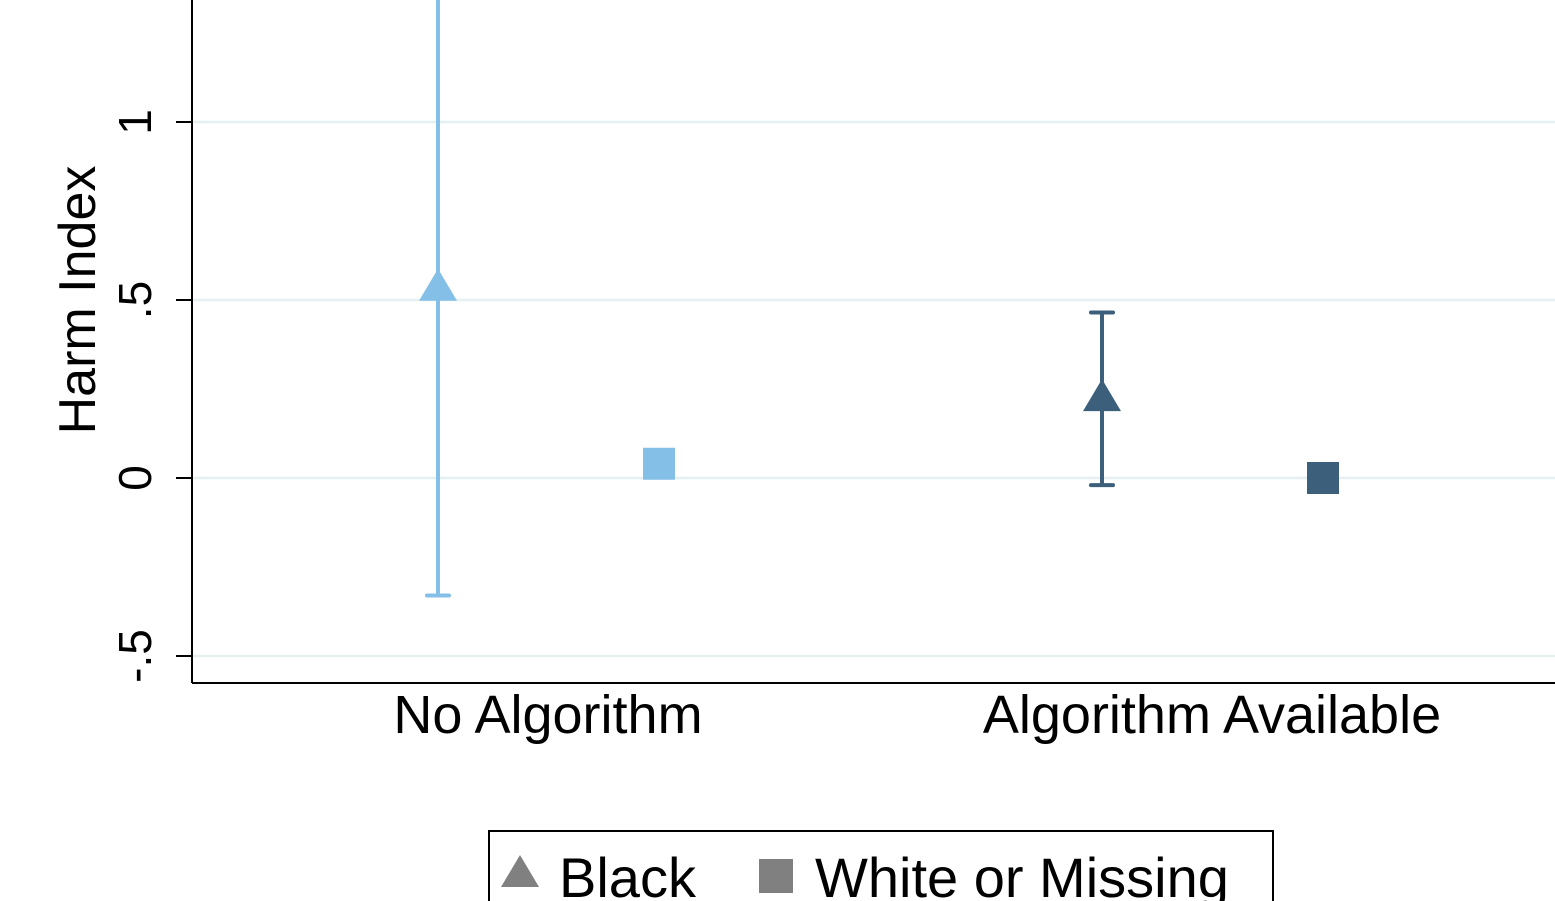  What do you see at coordinates (776, 876) in the screenshot?
I see `legend-square-icon` at bounding box center [776, 876].